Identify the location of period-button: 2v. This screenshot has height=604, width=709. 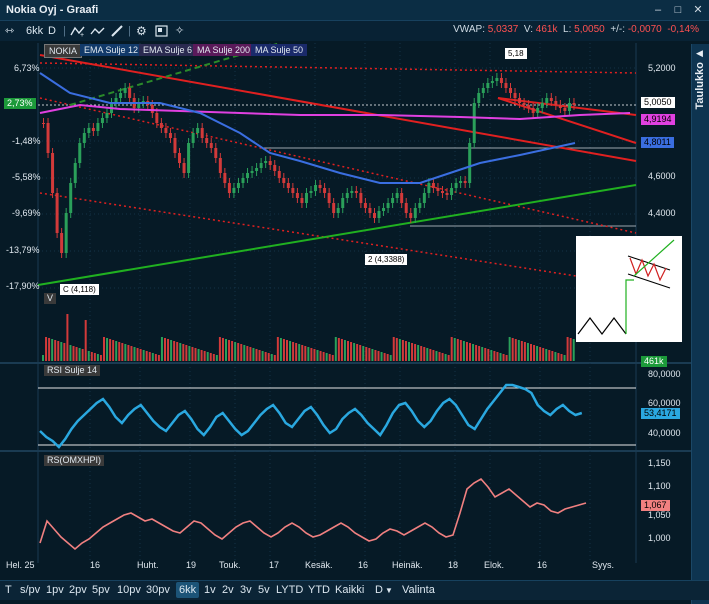
(228, 590).